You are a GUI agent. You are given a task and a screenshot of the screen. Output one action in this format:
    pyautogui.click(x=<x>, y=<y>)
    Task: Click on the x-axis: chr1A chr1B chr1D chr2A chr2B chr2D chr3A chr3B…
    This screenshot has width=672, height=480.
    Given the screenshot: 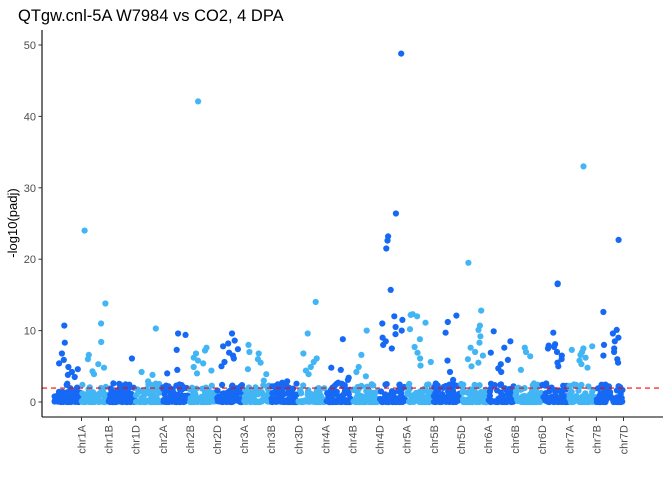 What is the action you would take?
    pyautogui.click(x=354, y=435)
    